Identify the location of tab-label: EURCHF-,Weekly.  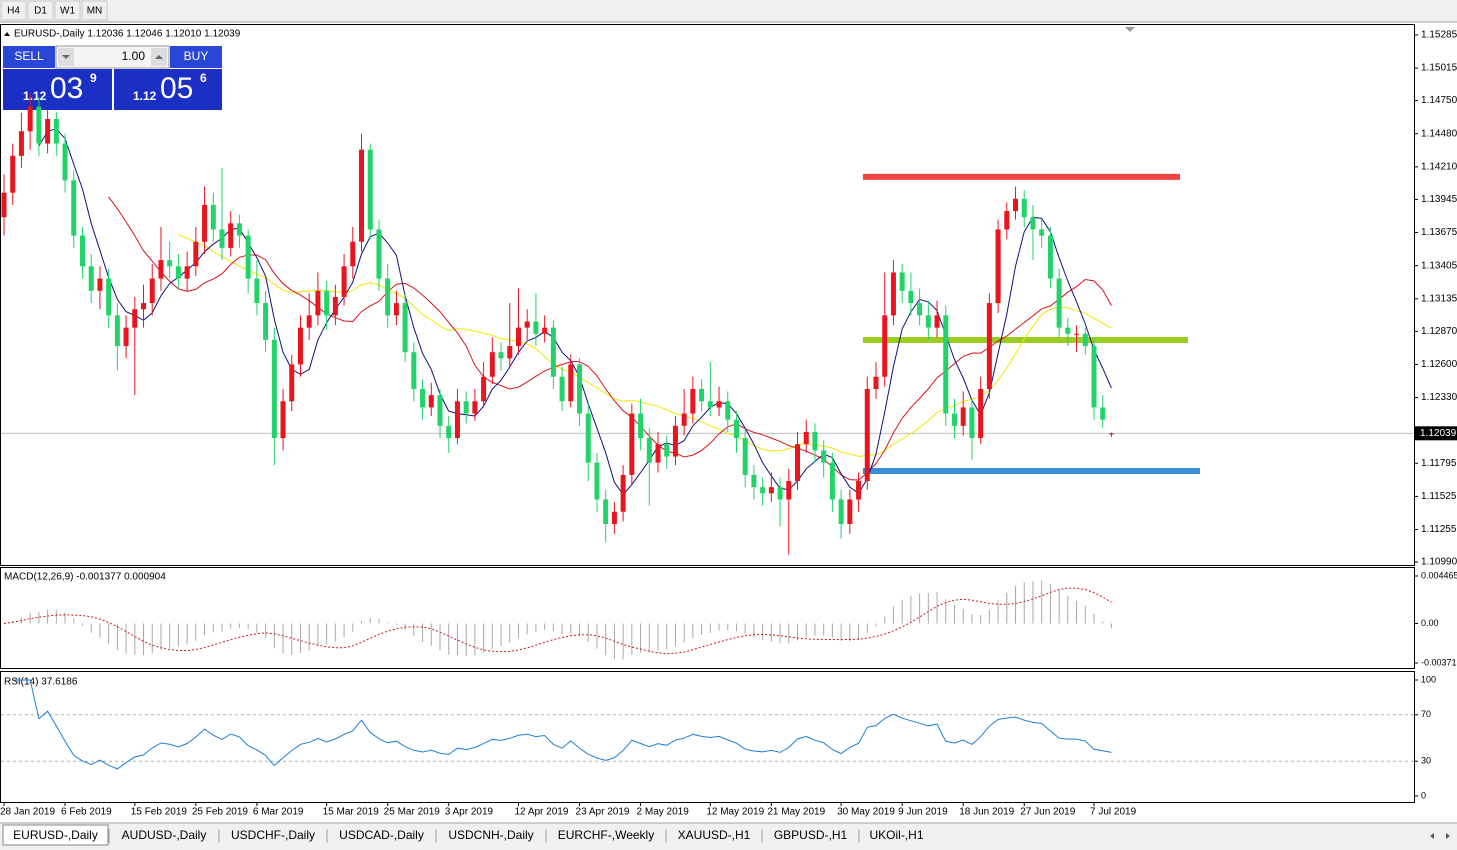
(606, 835).